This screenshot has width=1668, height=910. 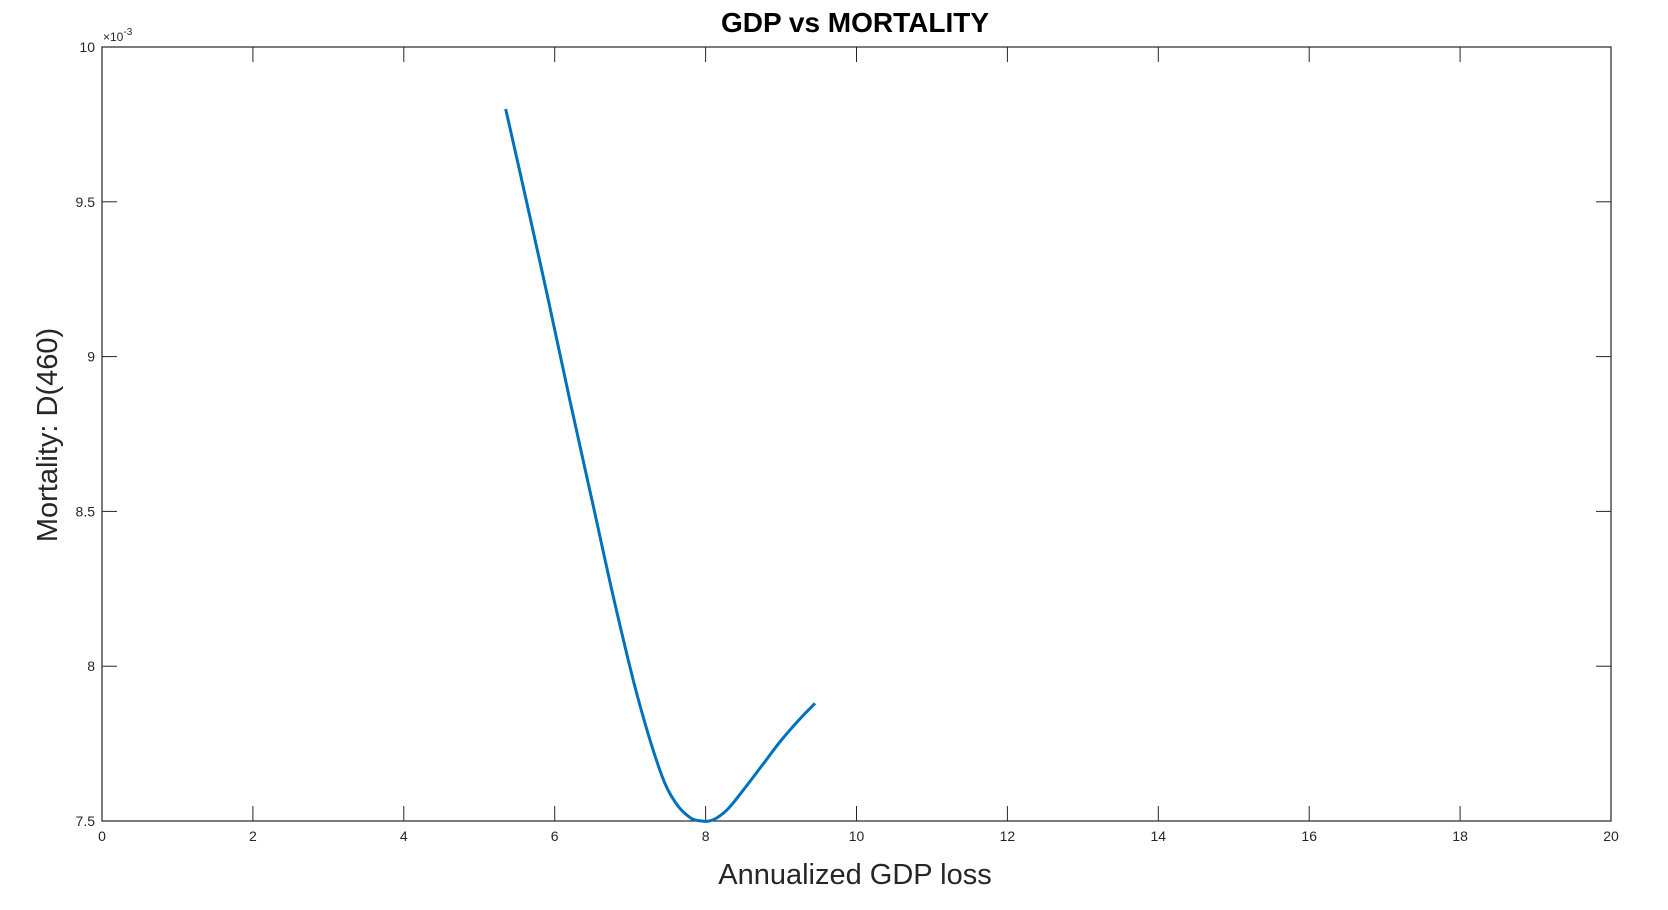 I want to click on series-layer, so click(x=660, y=465).